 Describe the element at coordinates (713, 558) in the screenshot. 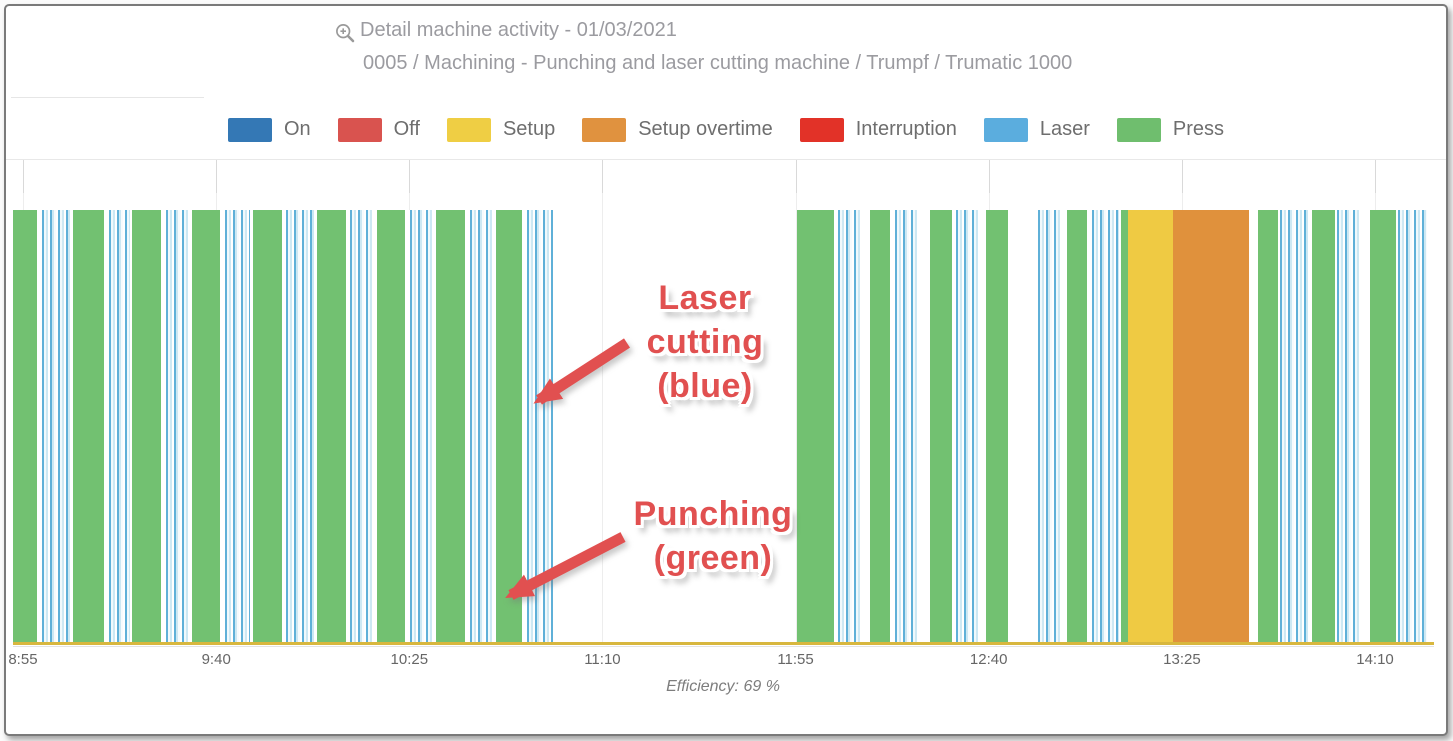

I see `annotation-line: (green)` at that location.